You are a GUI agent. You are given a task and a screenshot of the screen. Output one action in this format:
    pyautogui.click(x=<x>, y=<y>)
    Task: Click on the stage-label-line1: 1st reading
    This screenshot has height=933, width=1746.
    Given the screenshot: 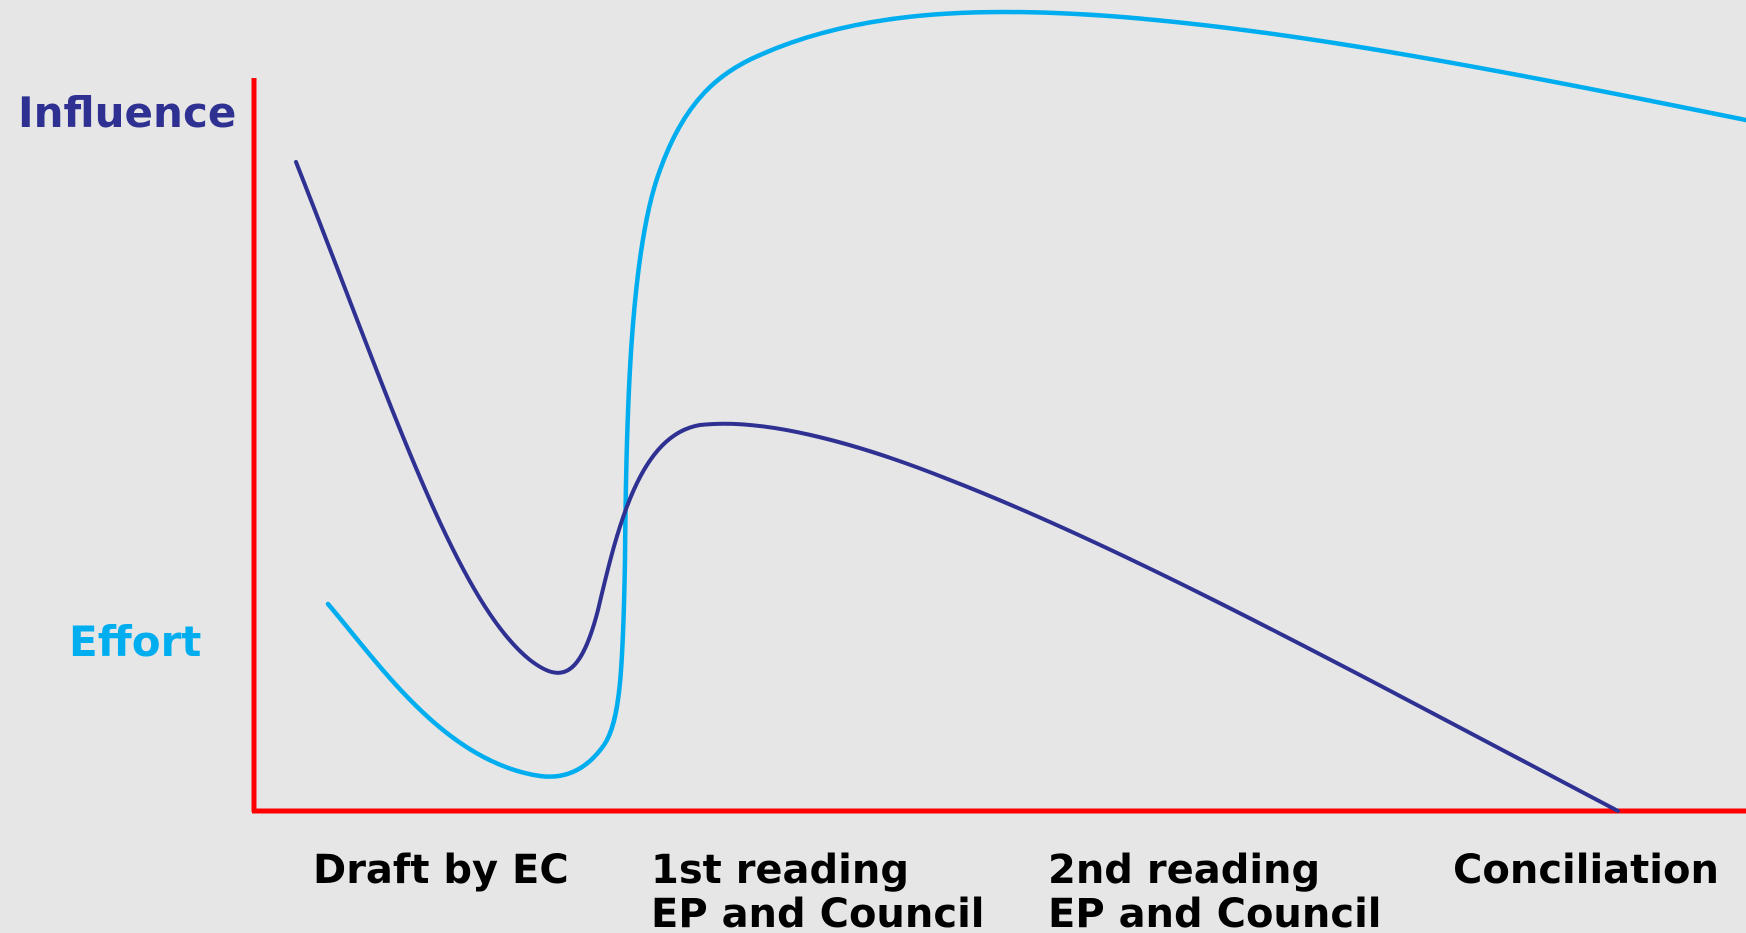 What is the action you would take?
    pyautogui.click(x=780, y=870)
    